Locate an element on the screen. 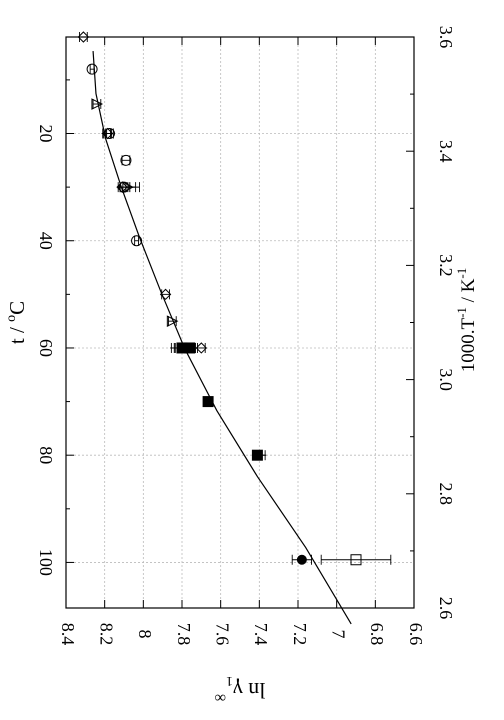  inverse-temperature-axis-label-sup1: -1 is located at coordinates (461, 312).